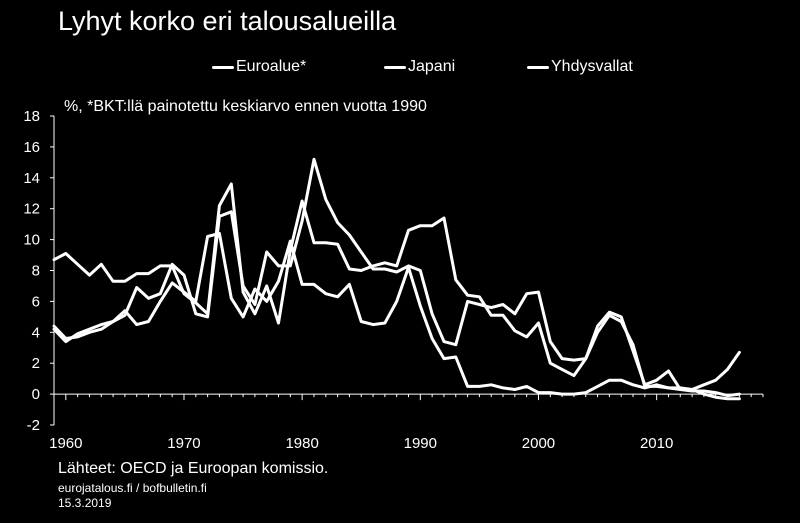 This screenshot has height=523, width=800. I want to click on y-tick-label: -2, so click(33, 425).